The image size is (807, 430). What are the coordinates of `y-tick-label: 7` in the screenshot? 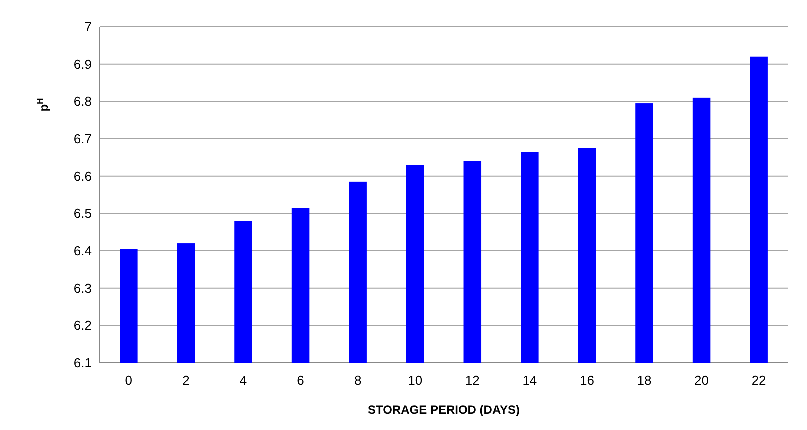 It's located at (88, 27).